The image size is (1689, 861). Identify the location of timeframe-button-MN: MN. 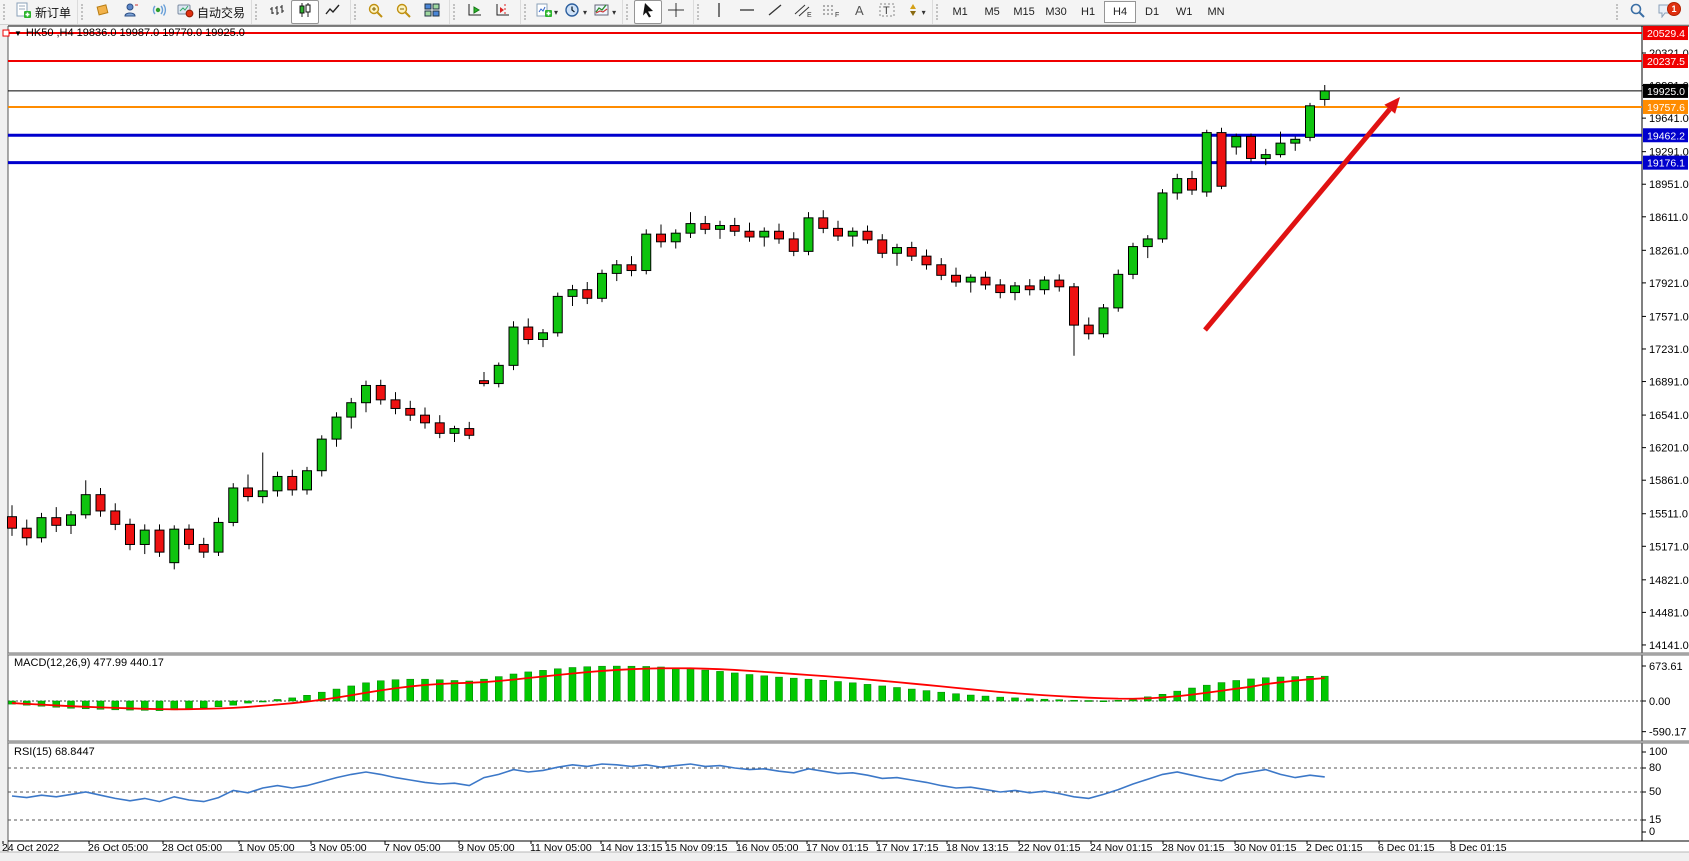
(1216, 12).